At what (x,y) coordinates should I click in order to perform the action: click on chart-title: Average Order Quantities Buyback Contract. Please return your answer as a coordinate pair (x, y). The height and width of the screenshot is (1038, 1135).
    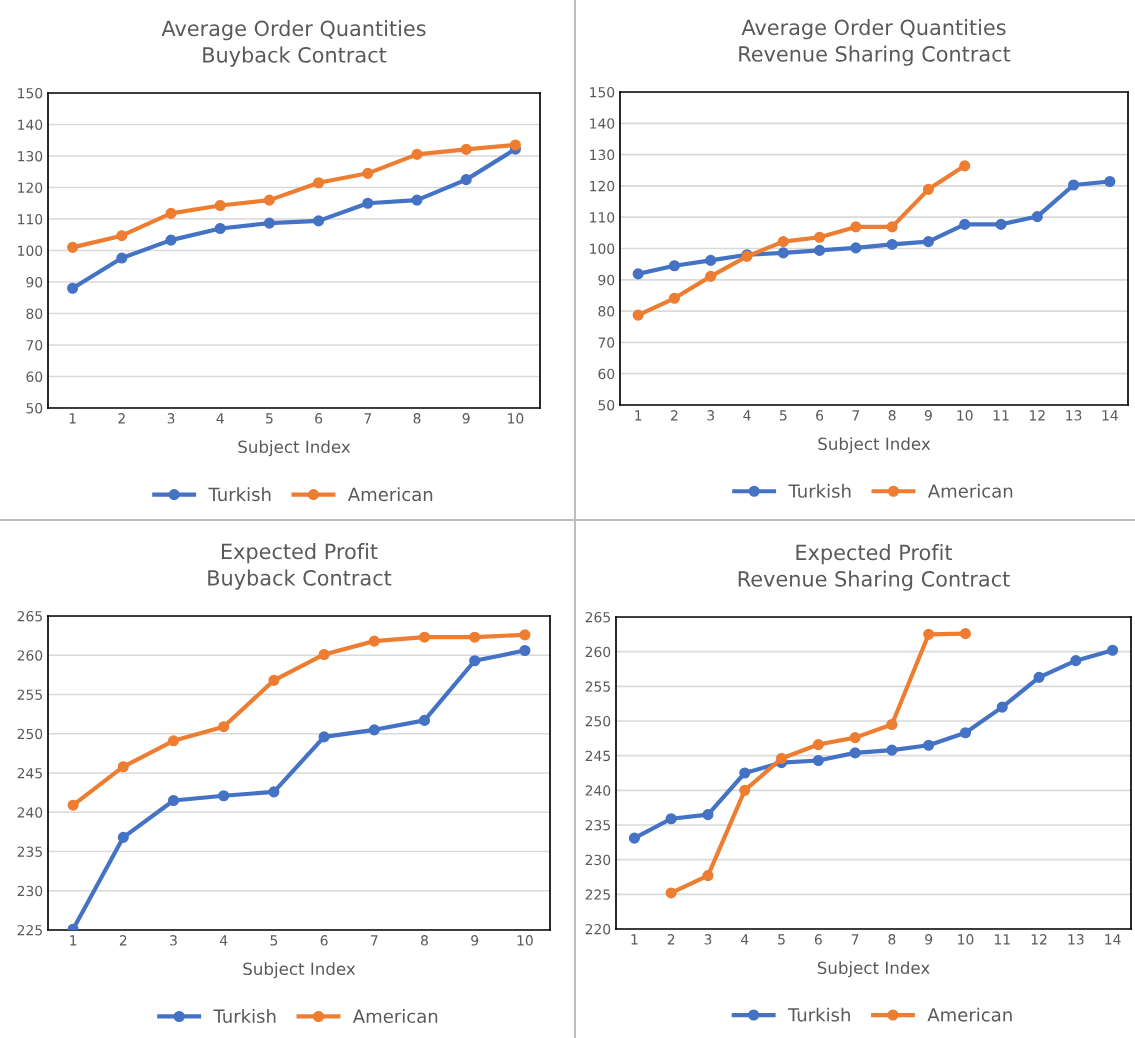
    Looking at the image, I should click on (293, 43).